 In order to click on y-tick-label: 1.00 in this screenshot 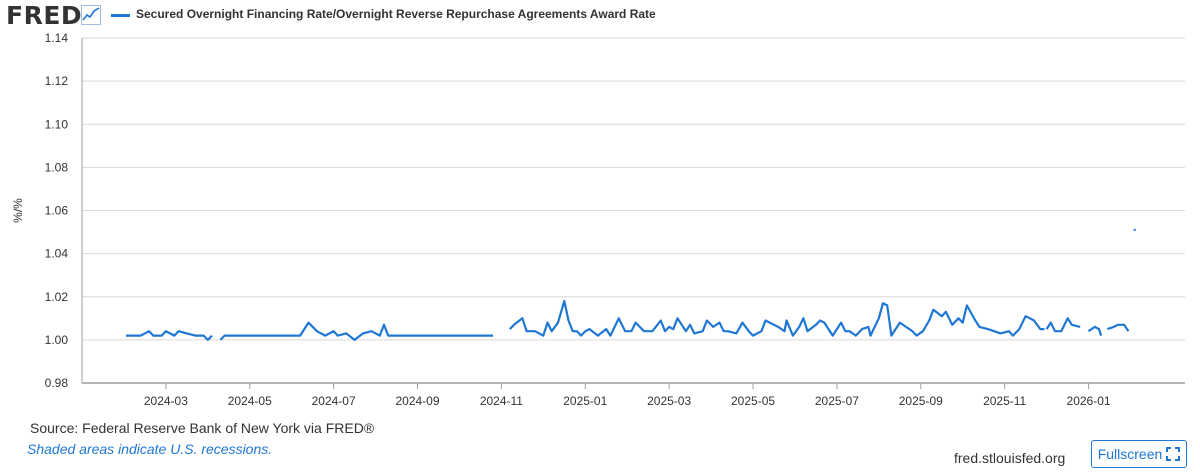, I will do `click(57, 340)`.